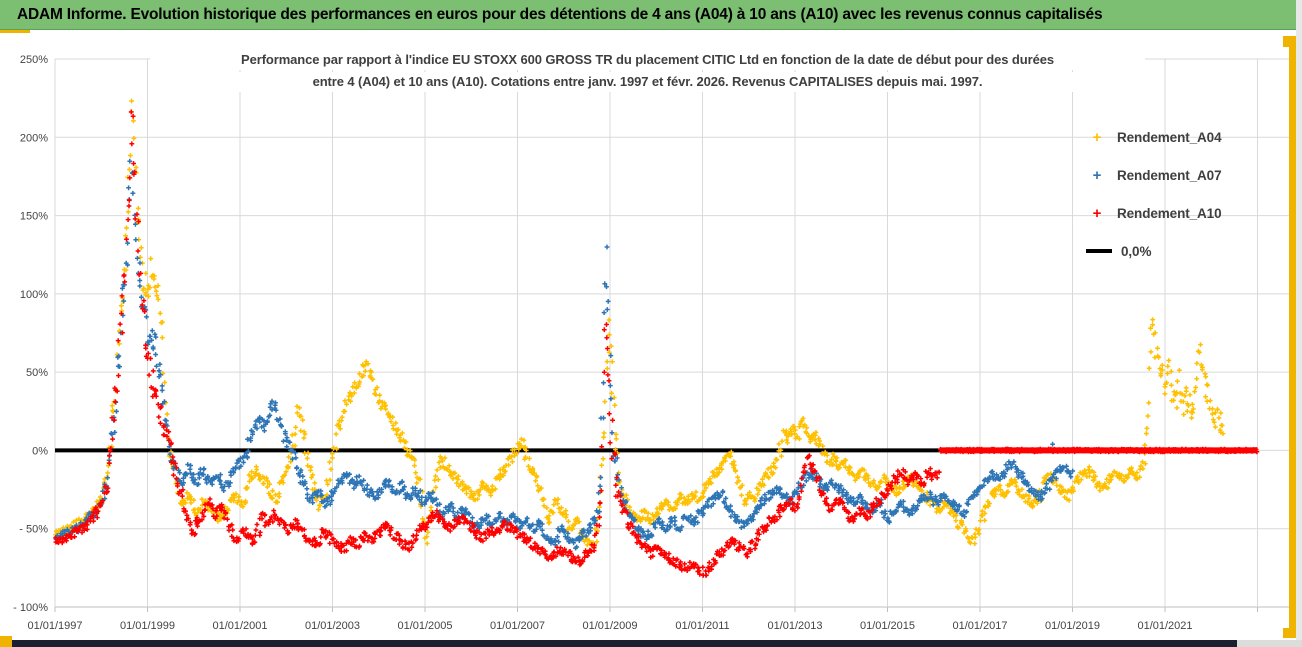 The width and height of the screenshot is (1302, 647). I want to click on svg-text: - 50%, so click(33, 530).